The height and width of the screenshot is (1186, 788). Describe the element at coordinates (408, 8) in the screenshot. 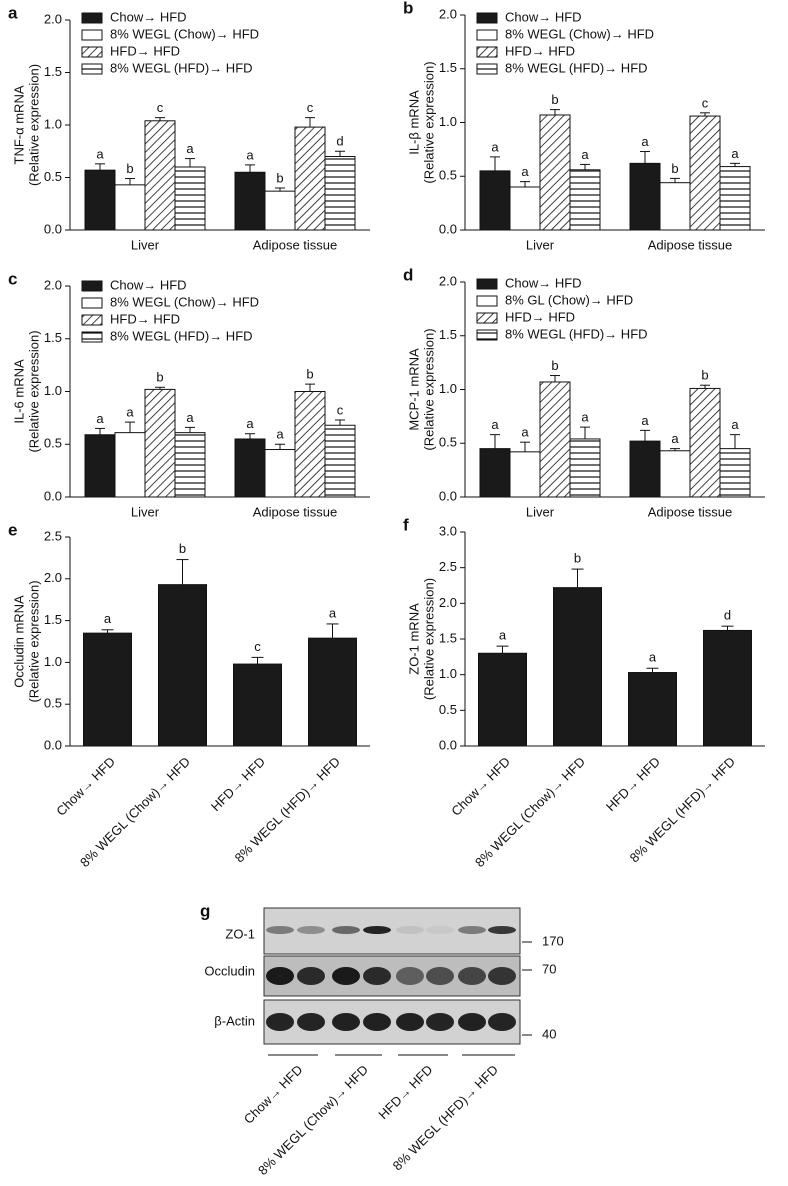

I see `panel-label: b` at that location.